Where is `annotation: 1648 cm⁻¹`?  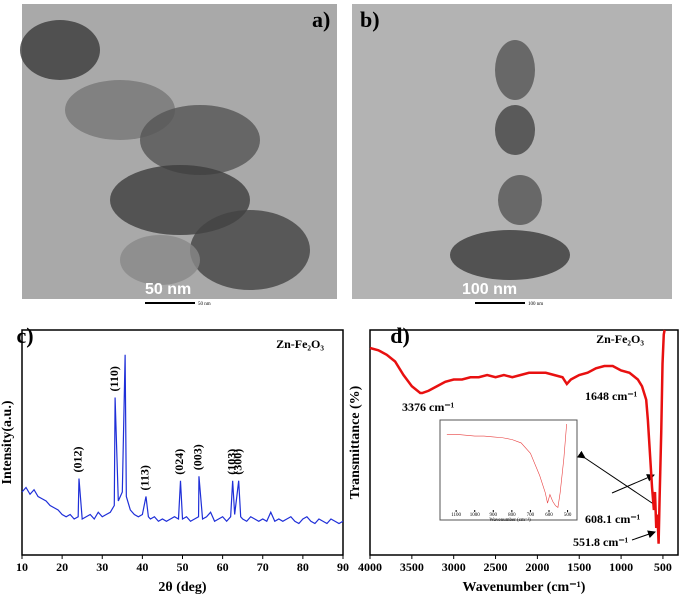
annotation: 1648 cm⁻¹ is located at coordinates (611, 396).